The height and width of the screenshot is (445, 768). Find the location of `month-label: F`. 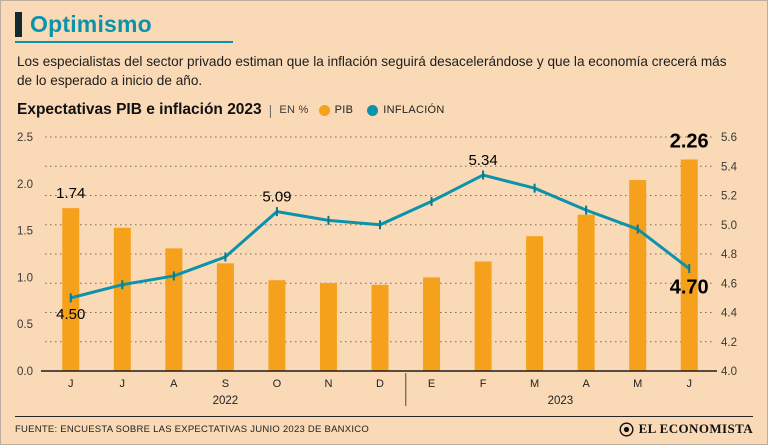

month-label: F is located at coordinates (483, 384).